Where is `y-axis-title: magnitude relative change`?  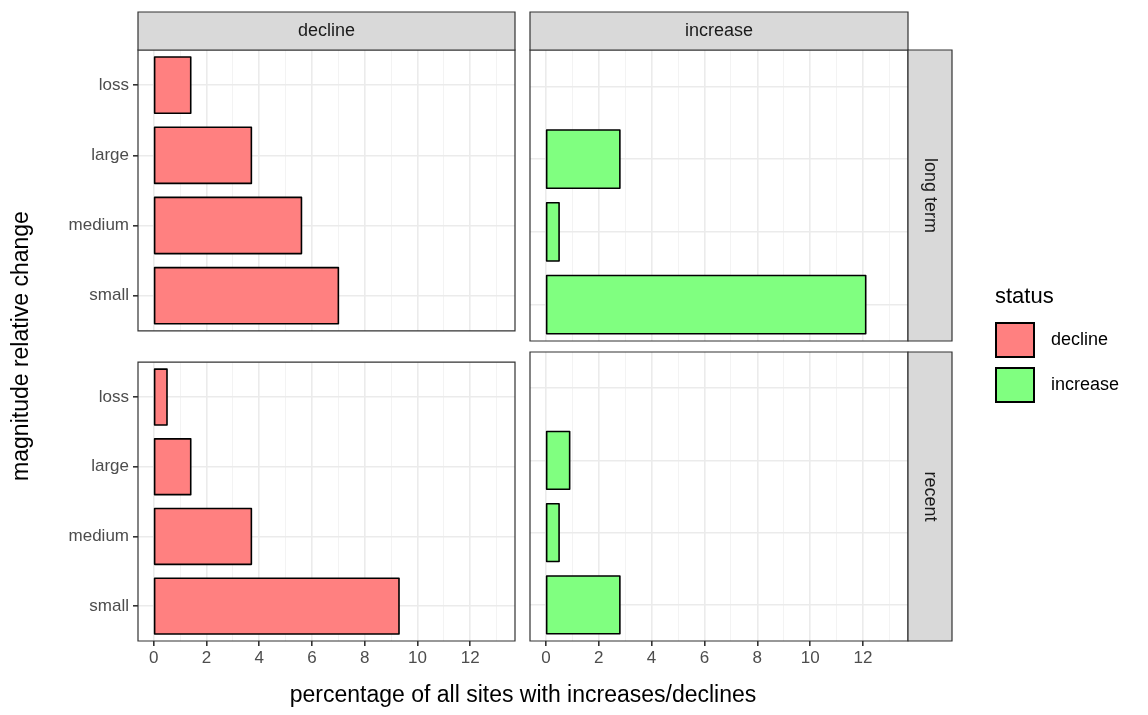 y-axis-title: magnitude relative change is located at coordinates (20, 346).